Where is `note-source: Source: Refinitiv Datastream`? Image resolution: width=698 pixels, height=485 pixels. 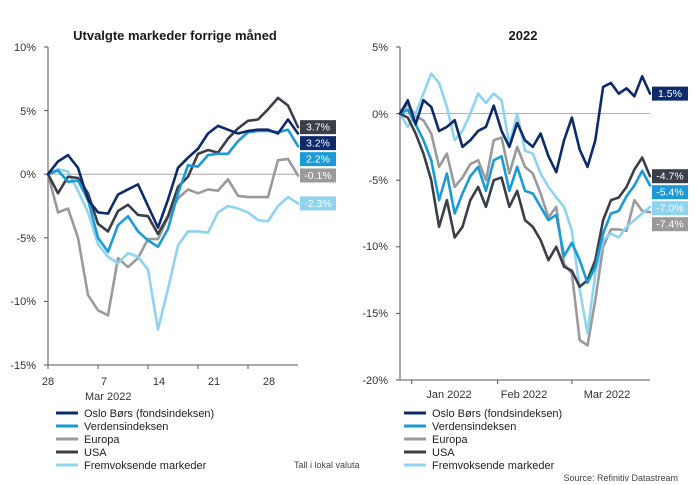
note-source: Source: Refinitiv Datastream is located at coordinates (620, 478).